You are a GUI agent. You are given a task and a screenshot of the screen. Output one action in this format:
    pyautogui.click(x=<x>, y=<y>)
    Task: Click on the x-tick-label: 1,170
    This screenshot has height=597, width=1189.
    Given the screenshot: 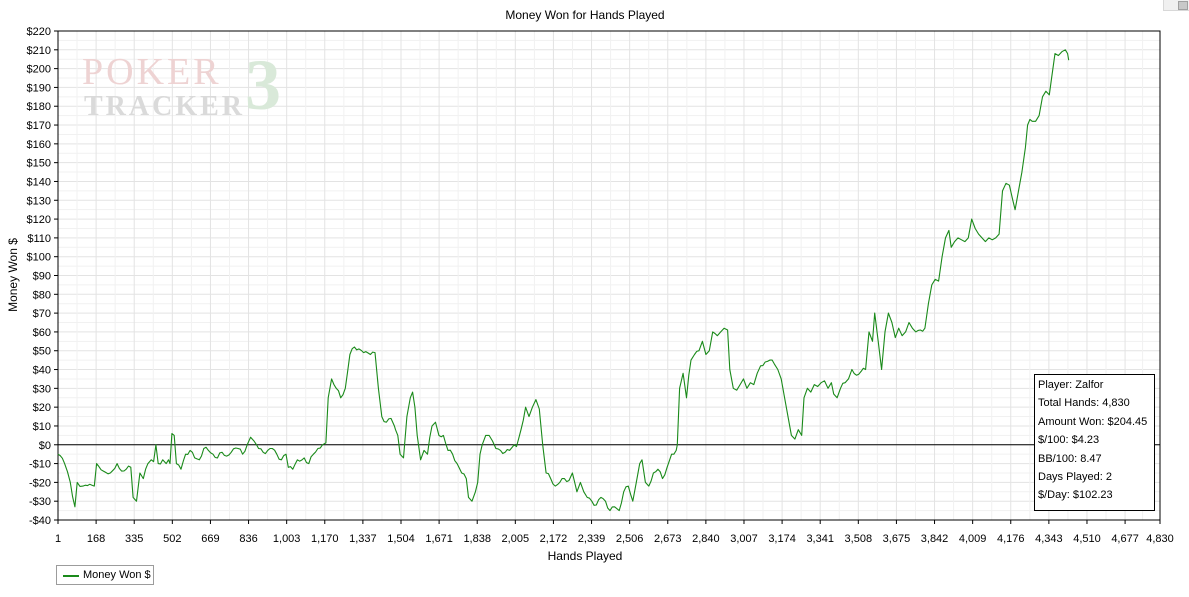 What is the action you would take?
    pyautogui.click(x=325, y=539)
    